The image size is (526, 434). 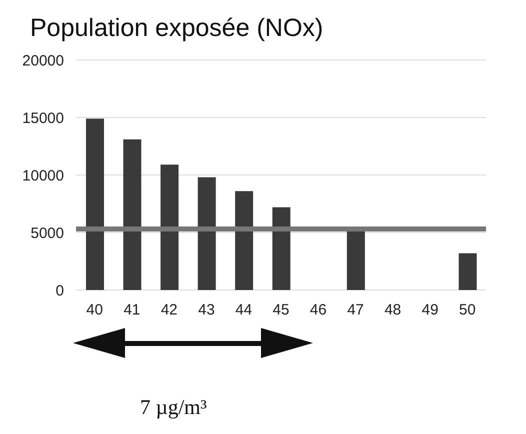 What do you see at coordinates (43, 175) in the screenshot?
I see `y-tick-label: 10000` at bounding box center [43, 175].